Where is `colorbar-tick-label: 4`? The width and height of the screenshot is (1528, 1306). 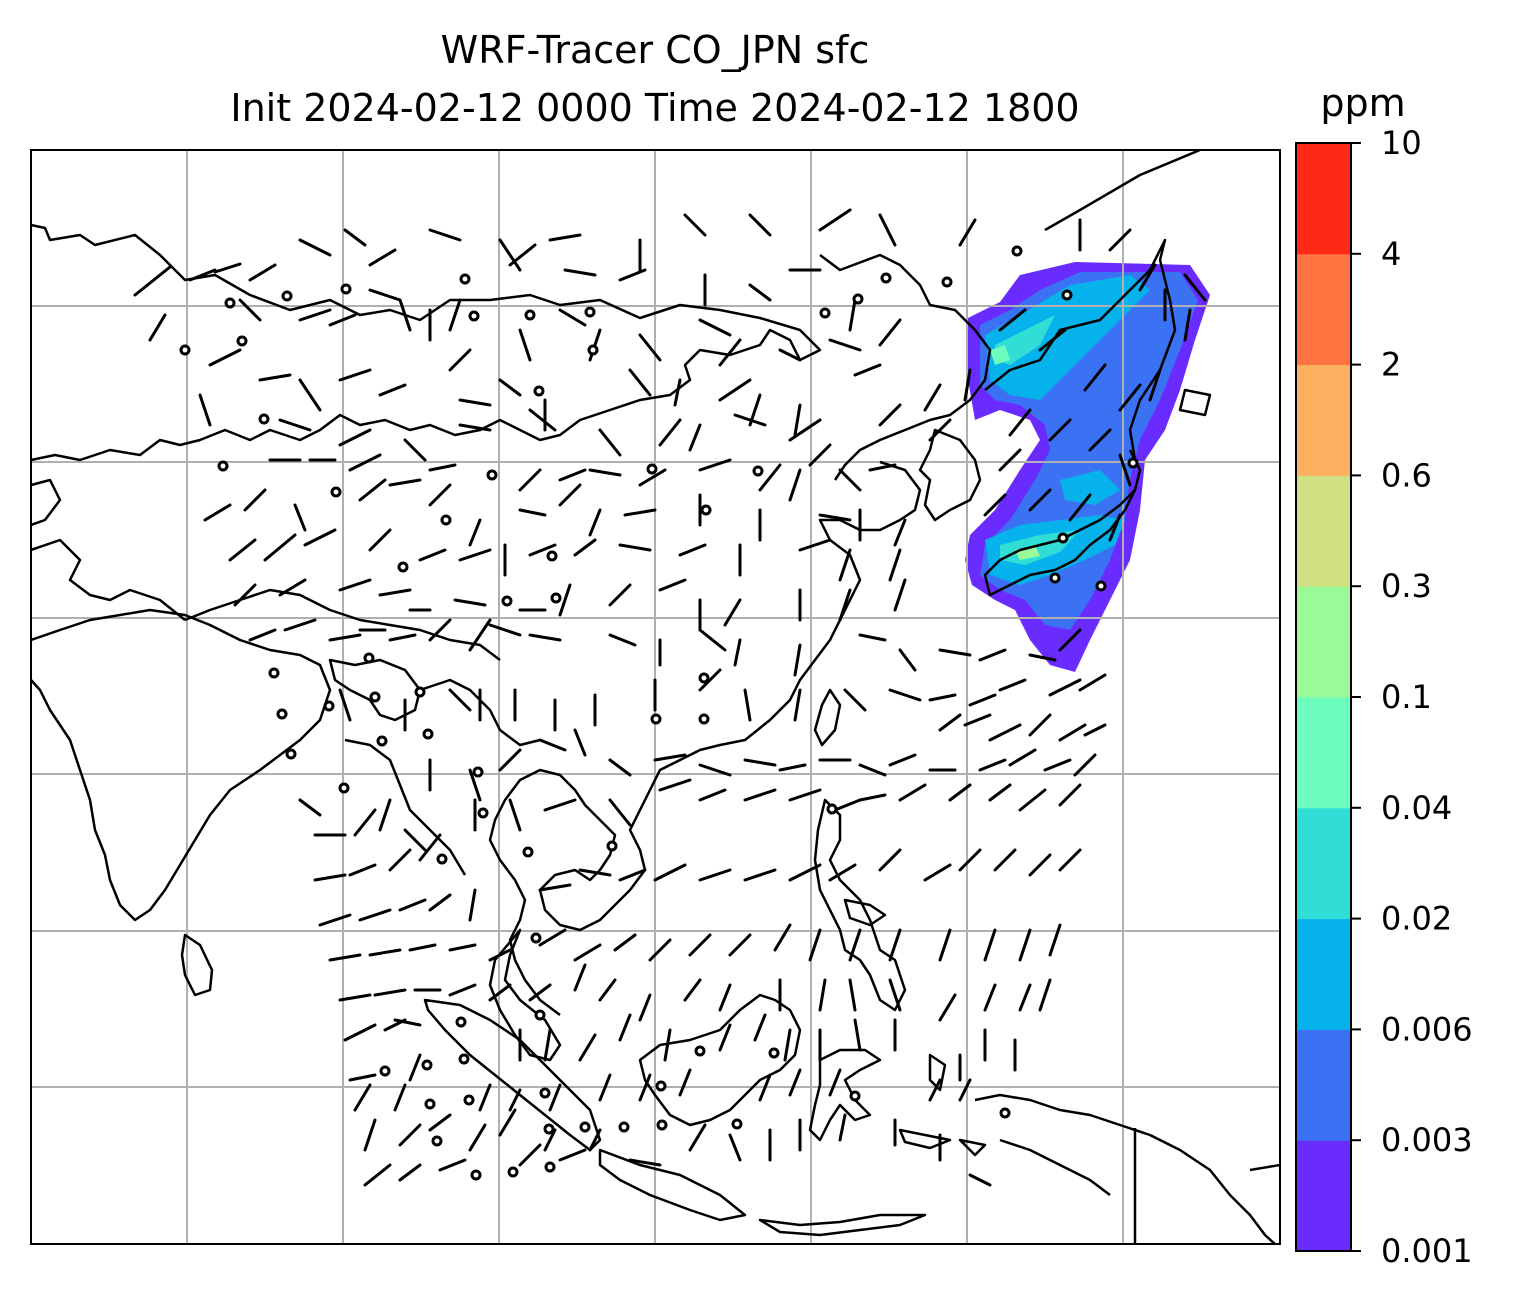 colorbar-tick-label: 4 is located at coordinates (1391, 254).